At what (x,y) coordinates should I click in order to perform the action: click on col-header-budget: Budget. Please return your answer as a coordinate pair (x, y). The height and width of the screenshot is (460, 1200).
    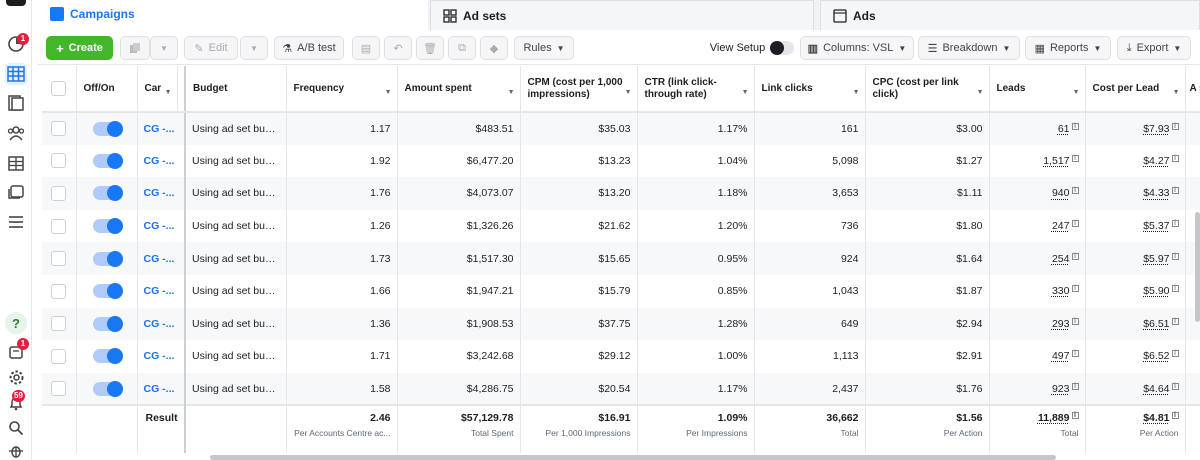
    Looking at the image, I should click on (235, 89).